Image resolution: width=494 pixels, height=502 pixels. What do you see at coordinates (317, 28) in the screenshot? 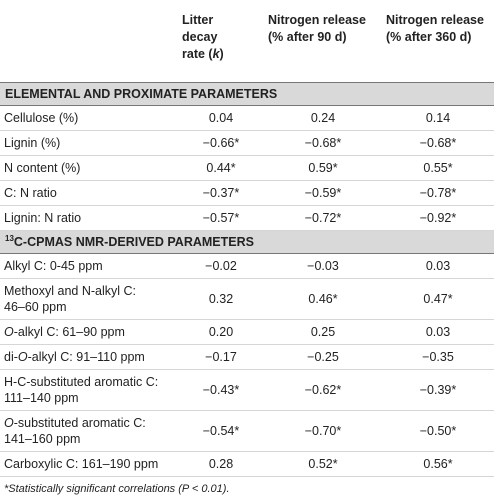
I see `header-n-release-90: Nitrogen release (% after 90 d)` at bounding box center [317, 28].